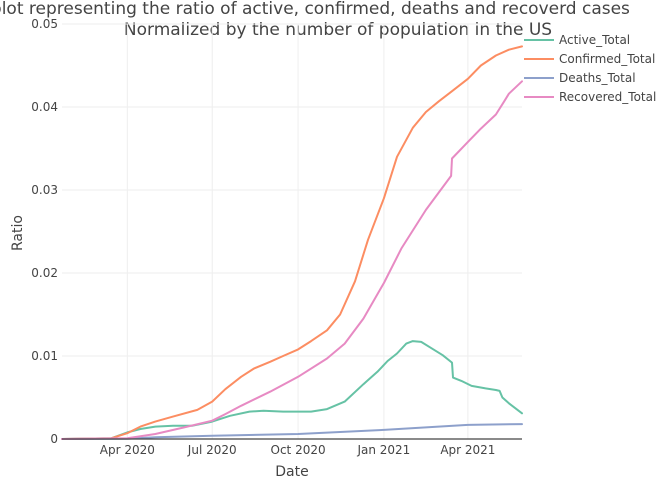 The width and height of the screenshot is (672, 480). I want to click on y-axis-title: Ratio, so click(18, 233).